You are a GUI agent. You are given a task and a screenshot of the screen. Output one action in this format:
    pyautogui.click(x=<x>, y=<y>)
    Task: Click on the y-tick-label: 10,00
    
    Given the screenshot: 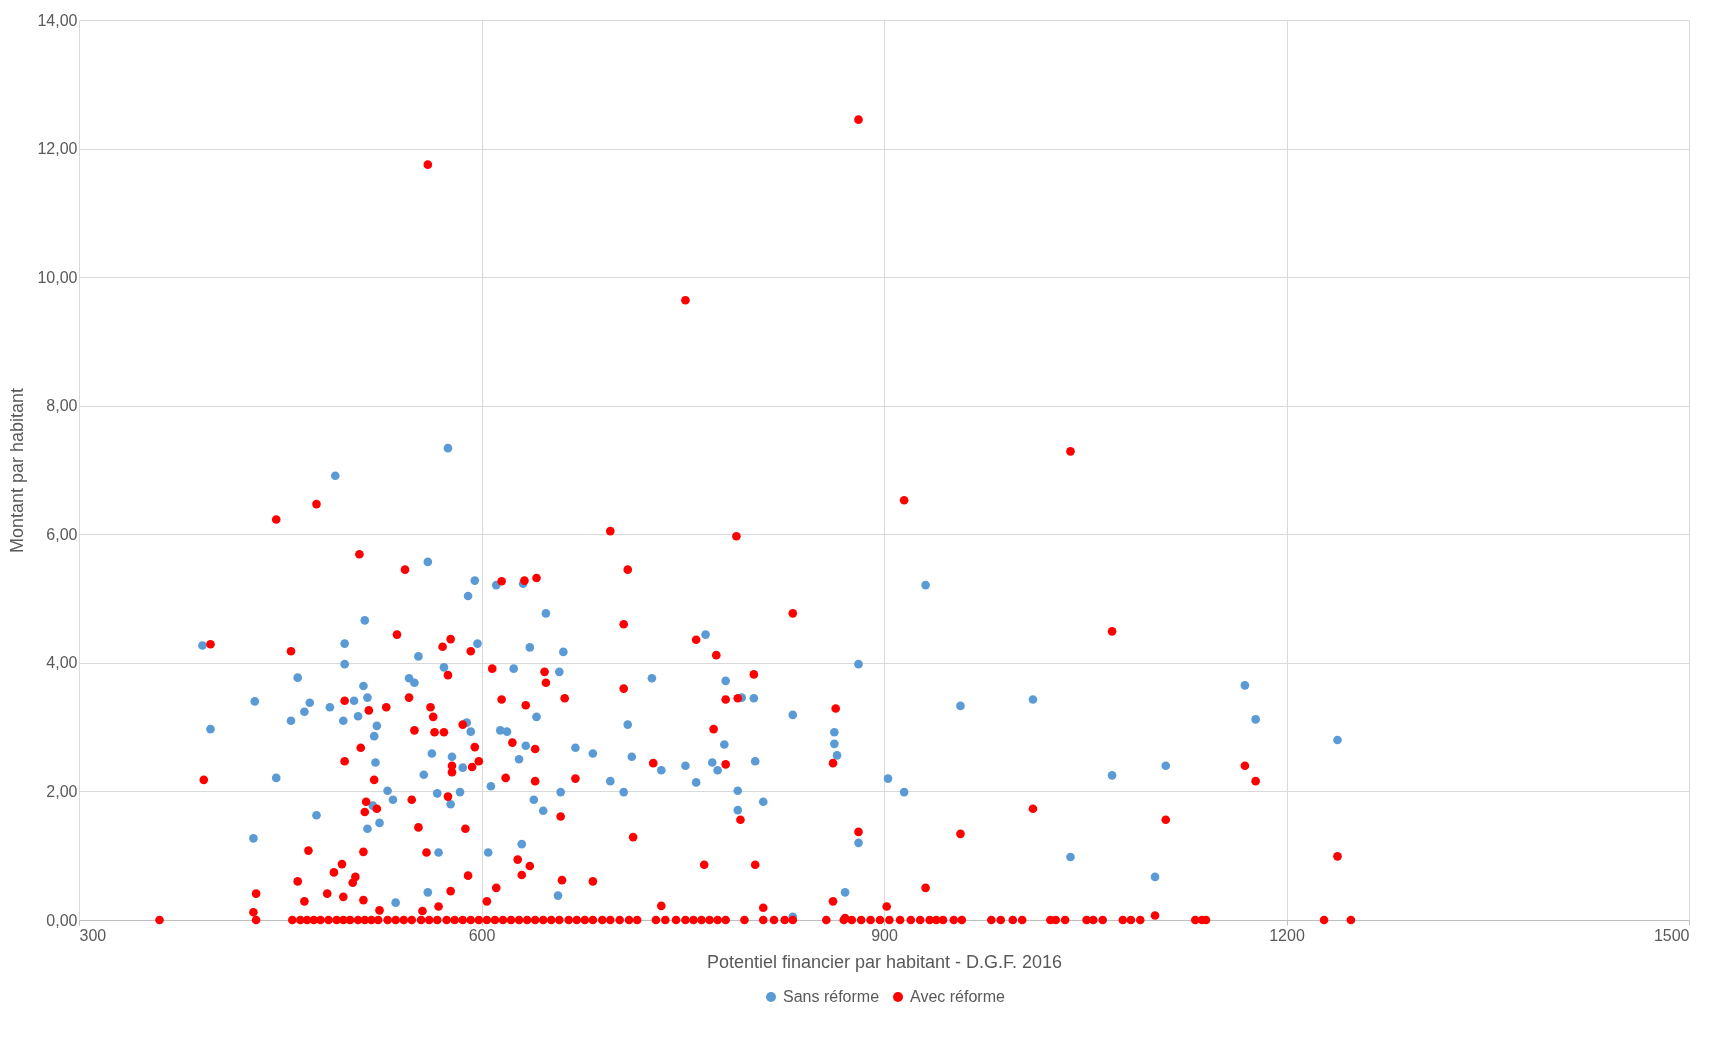 What is the action you would take?
    pyautogui.click(x=57, y=277)
    